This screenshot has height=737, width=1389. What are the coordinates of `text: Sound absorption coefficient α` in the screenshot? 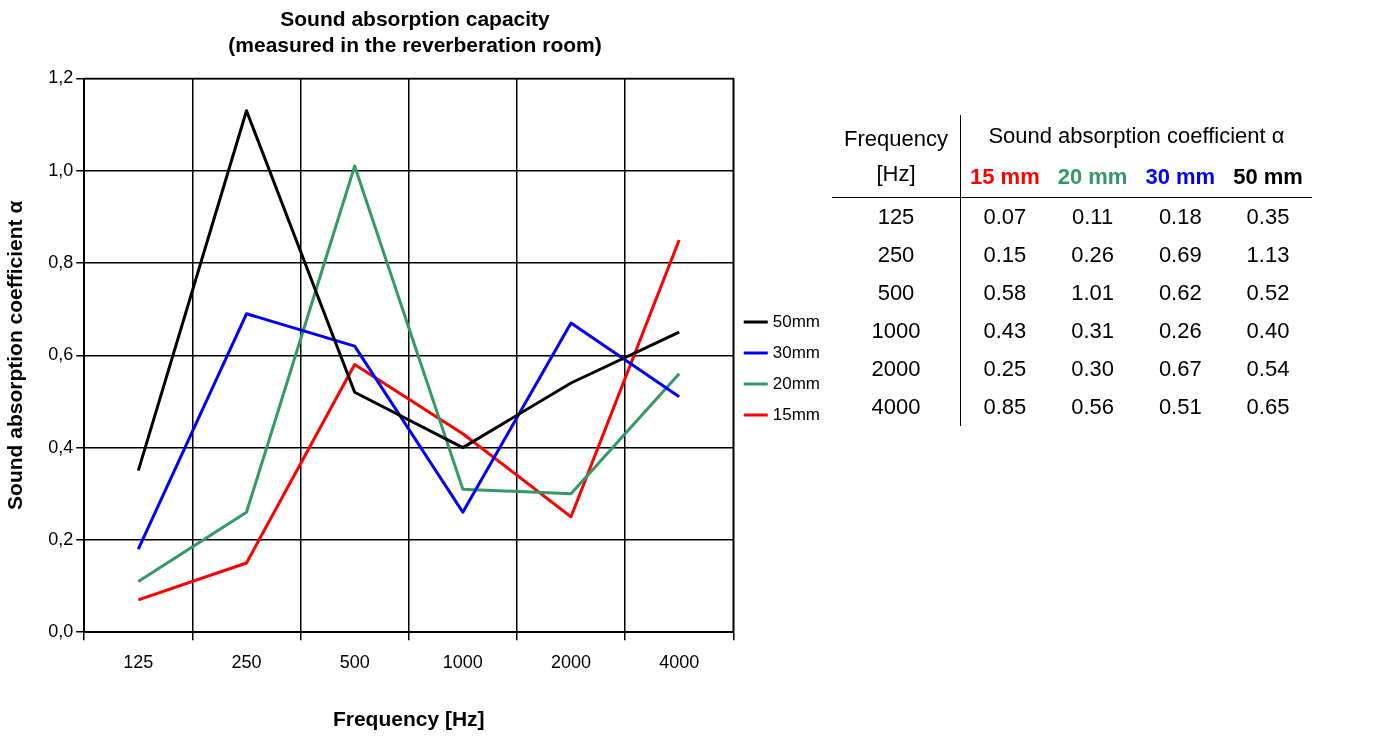 It's located at (1136, 135).